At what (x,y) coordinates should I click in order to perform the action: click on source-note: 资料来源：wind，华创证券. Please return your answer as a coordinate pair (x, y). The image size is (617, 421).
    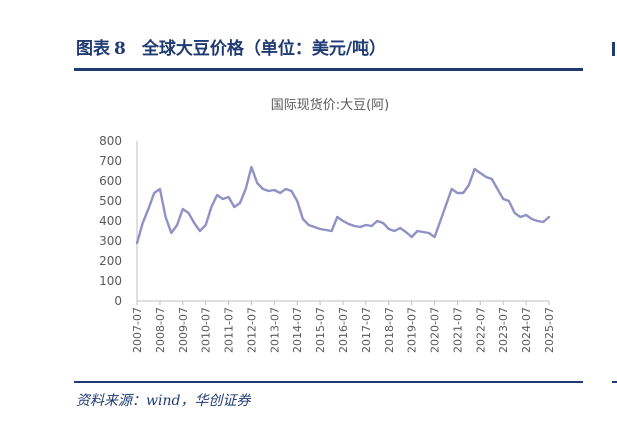
    Looking at the image, I should click on (163, 401).